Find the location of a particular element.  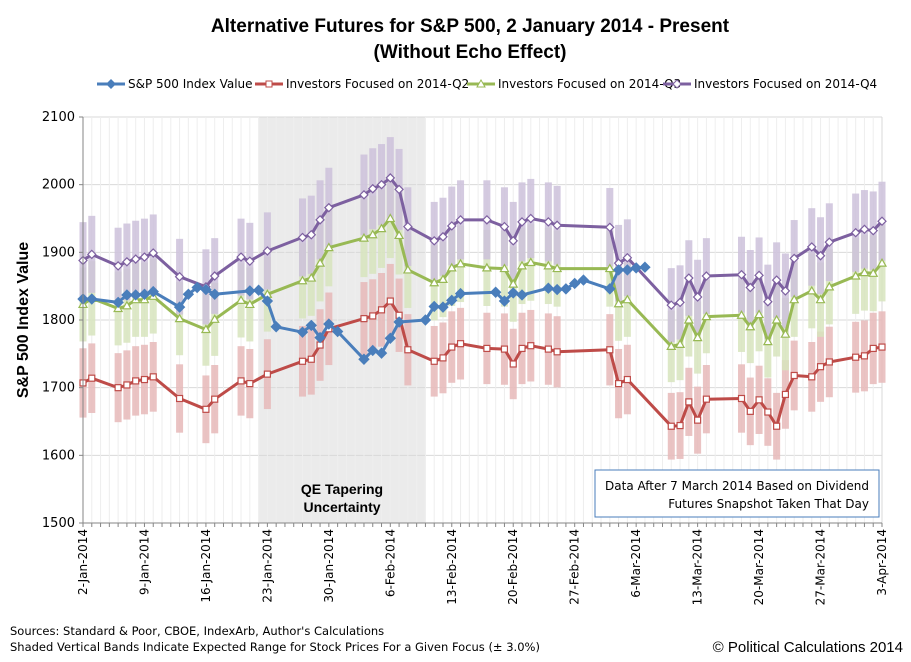

x-tick-label: 9-Jan-2014 is located at coordinates (144, 562).